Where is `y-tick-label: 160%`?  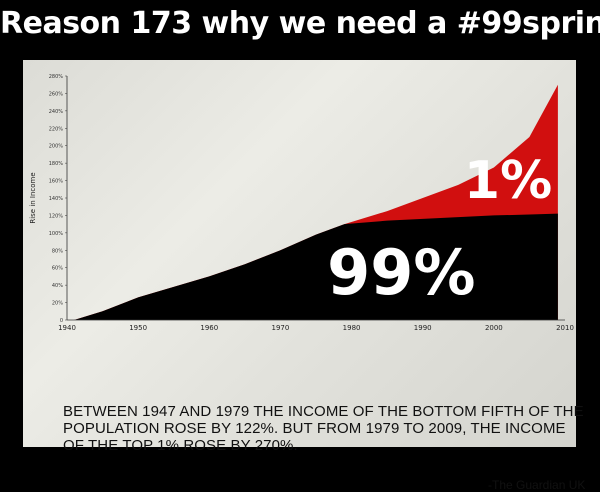 y-tick-label: 160% is located at coordinates (56, 182).